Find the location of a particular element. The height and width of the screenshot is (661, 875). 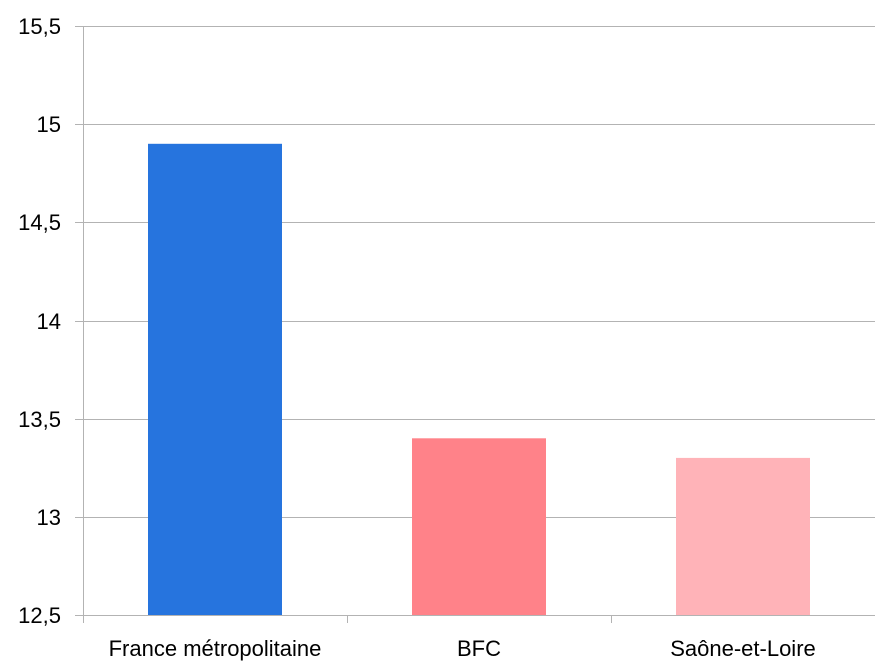

x-axis-category-labels: France métropolitaine BFC Saône-et-Loire is located at coordinates (462, 648).